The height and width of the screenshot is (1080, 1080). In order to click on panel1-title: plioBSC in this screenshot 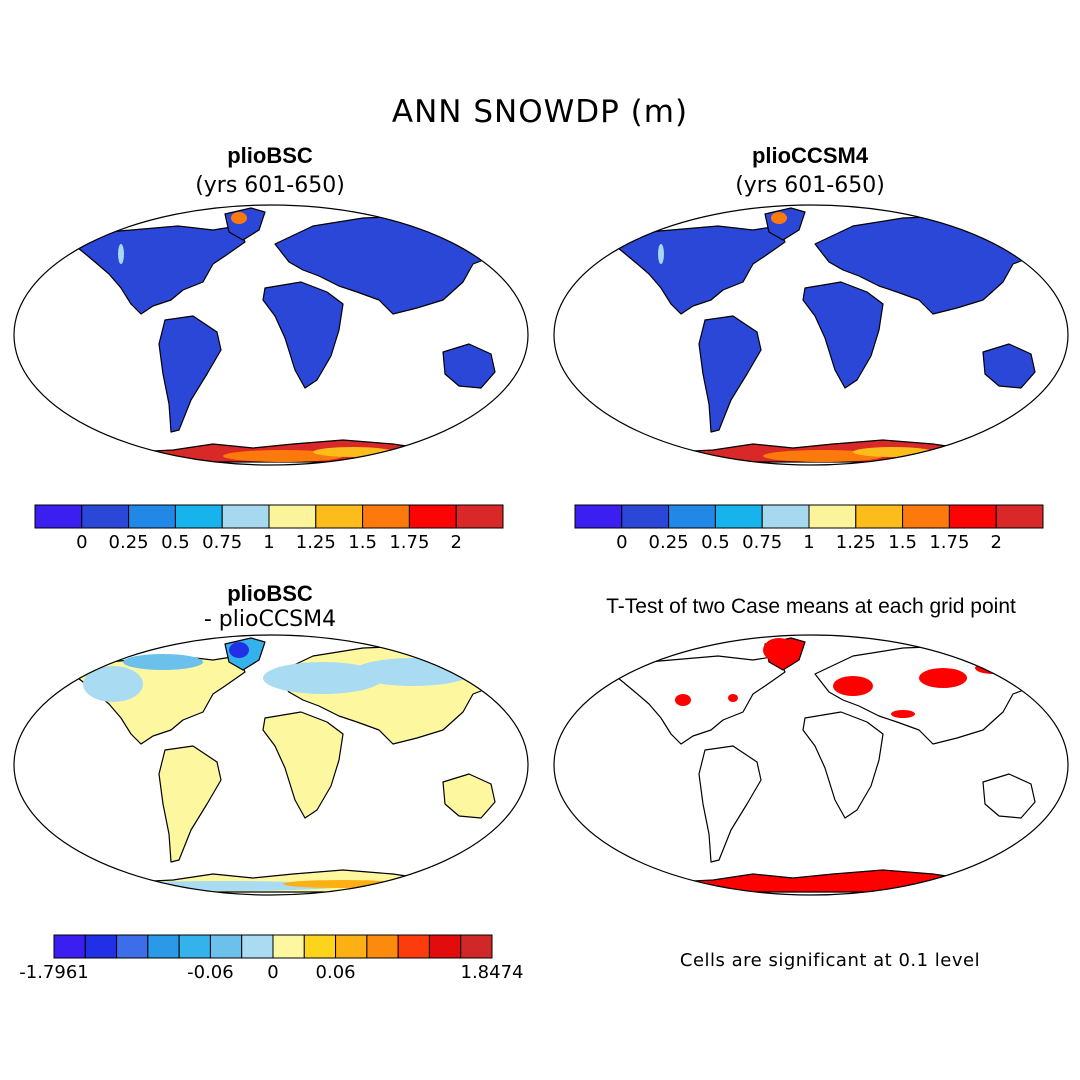, I will do `click(270, 155)`.